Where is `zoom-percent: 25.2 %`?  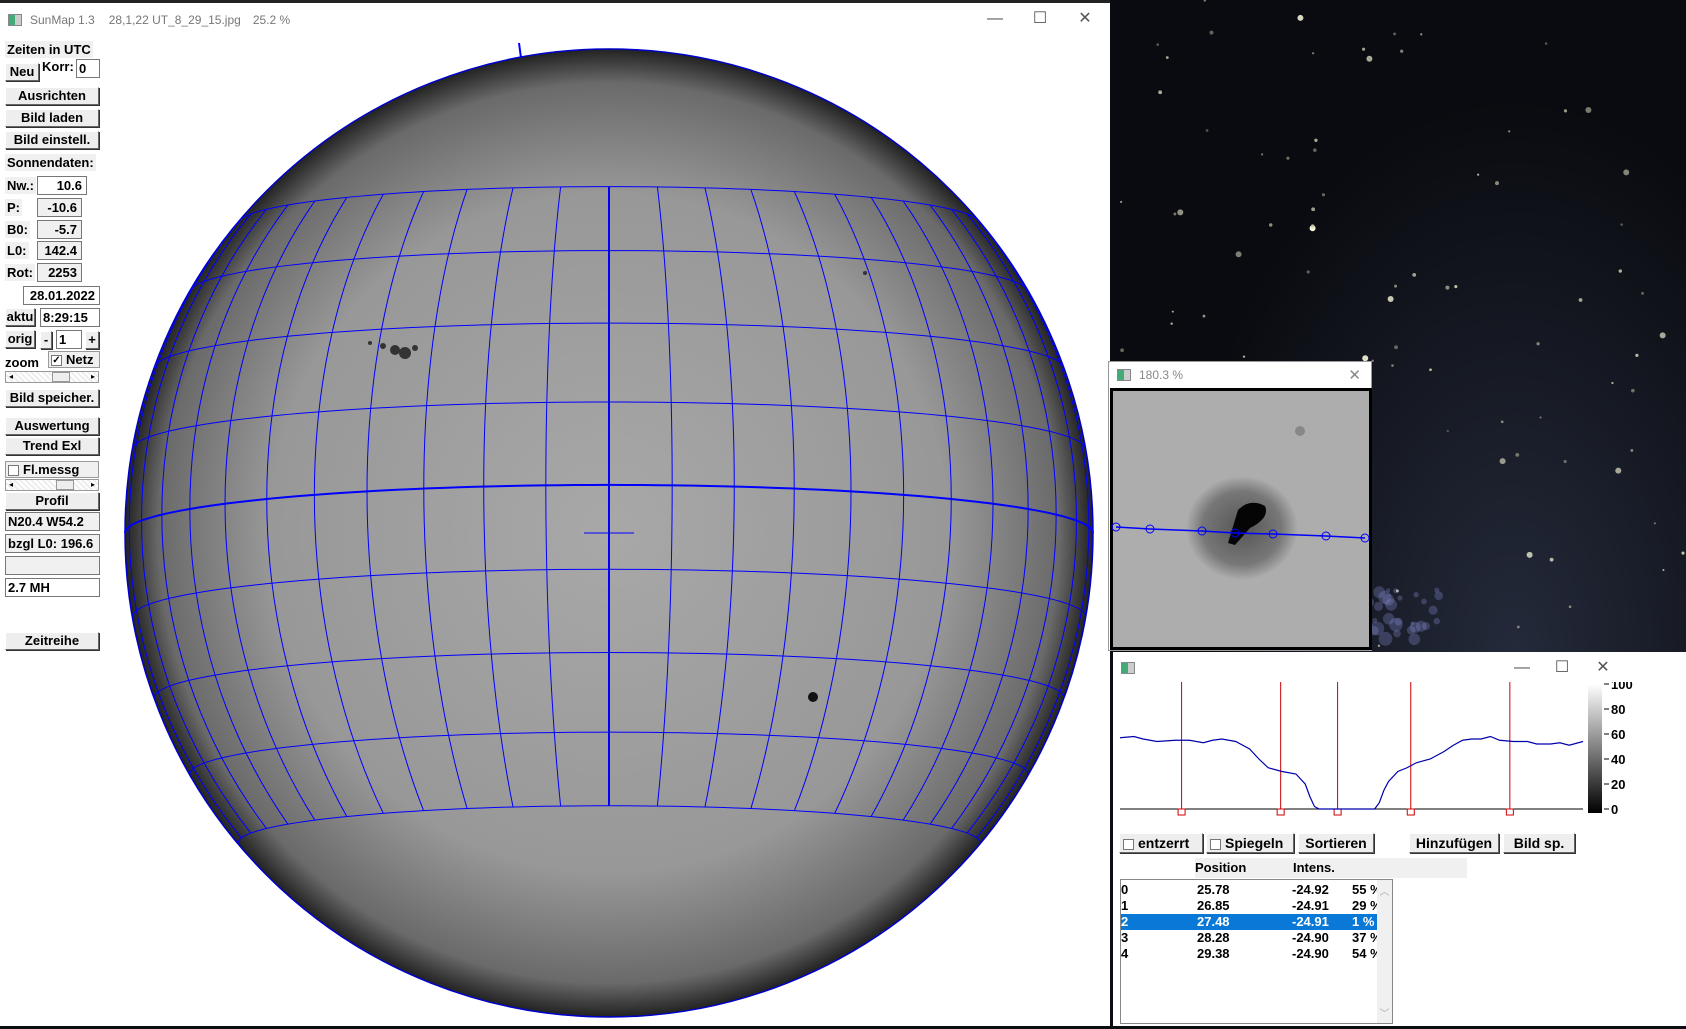
zoom-percent: 25.2 % is located at coordinates (271, 20).